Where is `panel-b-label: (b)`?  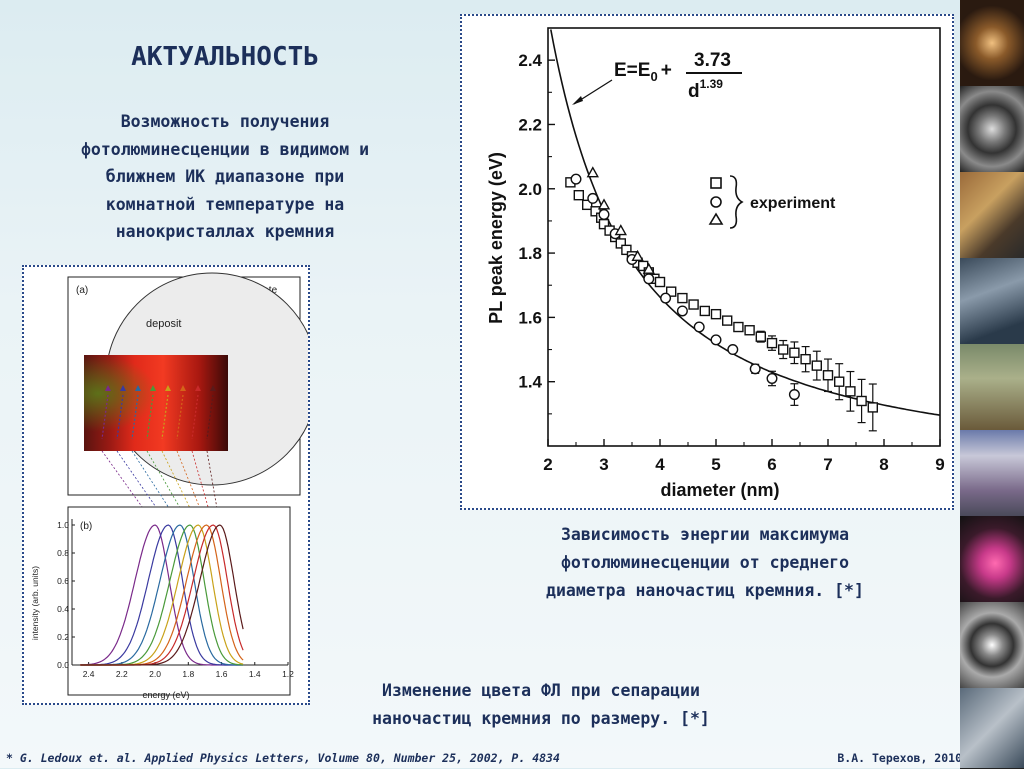
panel-b-label: (b) is located at coordinates (86, 526).